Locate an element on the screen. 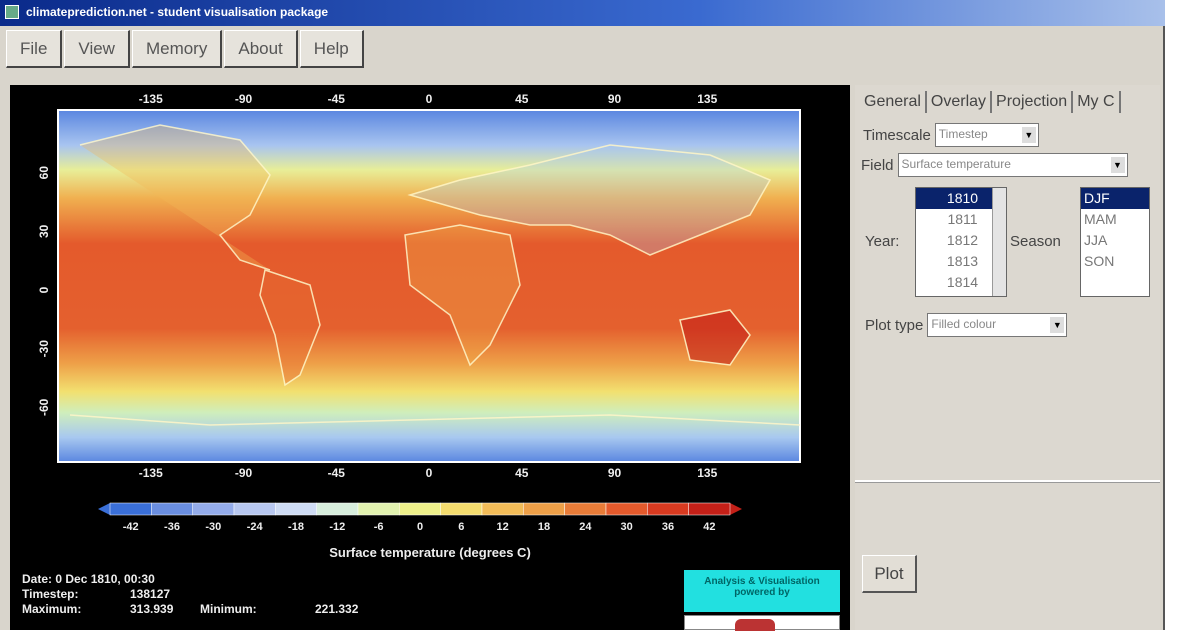  year-label: Year: is located at coordinates (882, 241).